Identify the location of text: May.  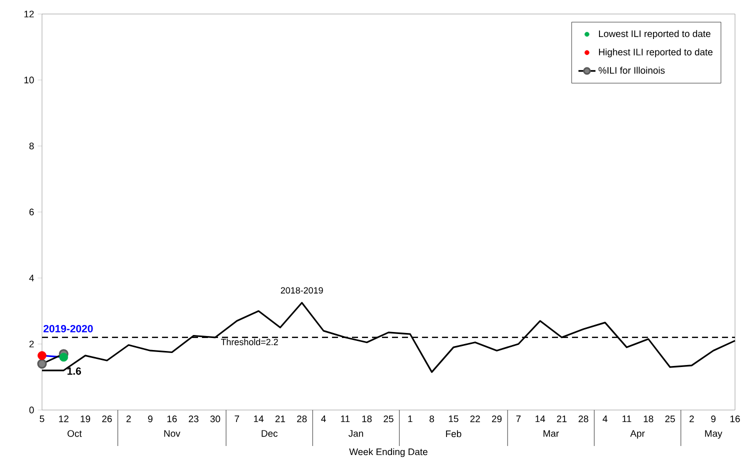
(713, 434).